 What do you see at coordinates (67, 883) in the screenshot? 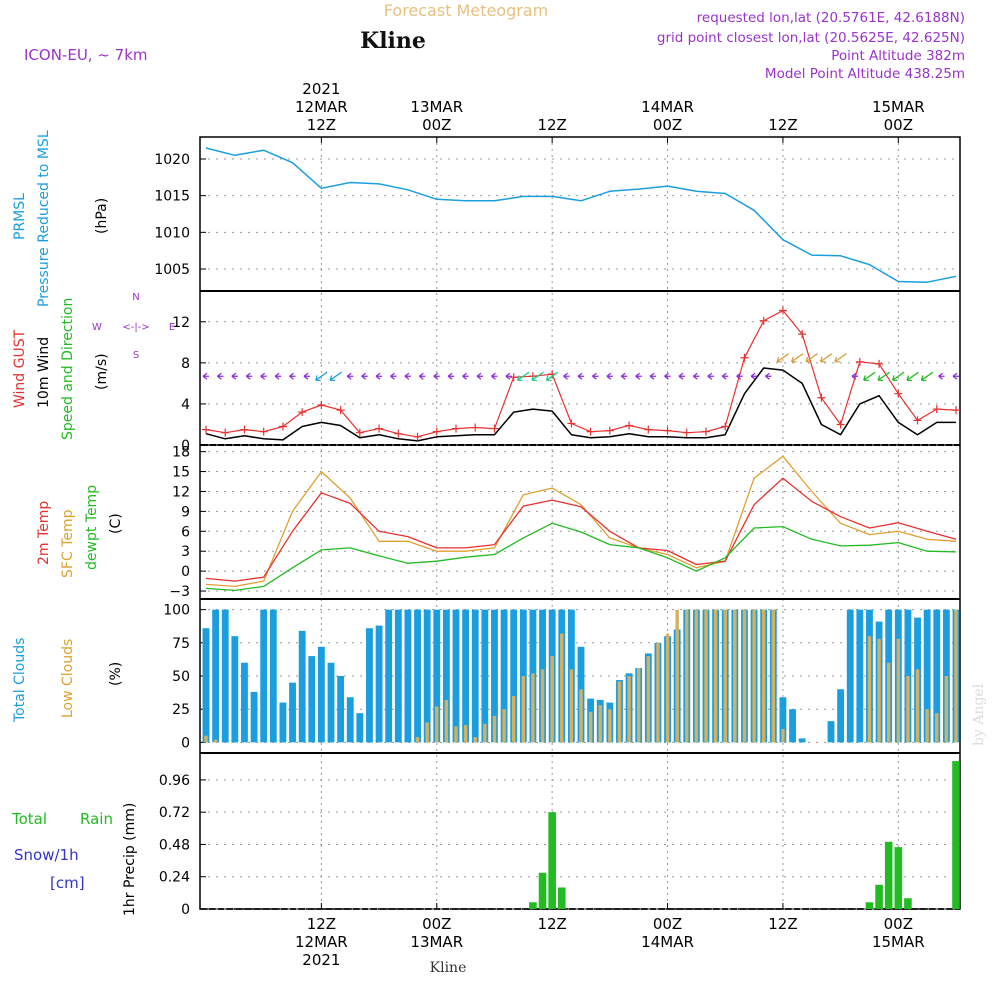
I see `snow-unit-label: [cm]` at bounding box center [67, 883].